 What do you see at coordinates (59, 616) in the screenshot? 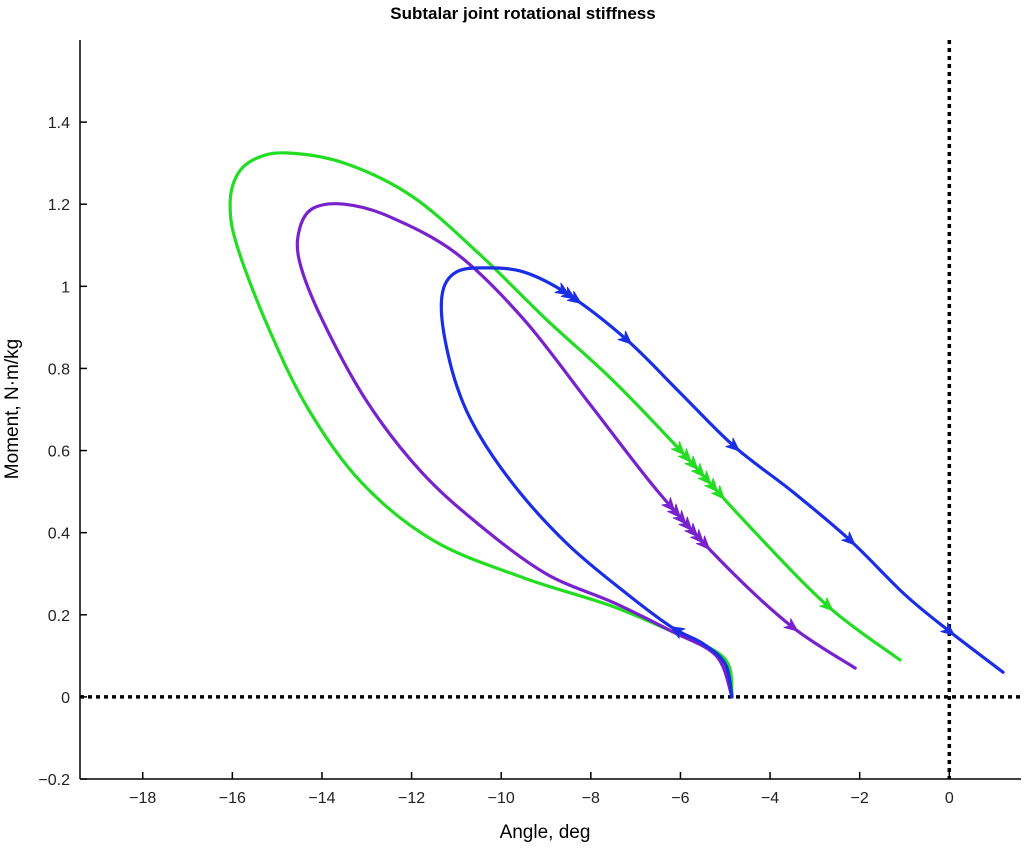
I see `y-tick-label: 0.2` at bounding box center [59, 616].